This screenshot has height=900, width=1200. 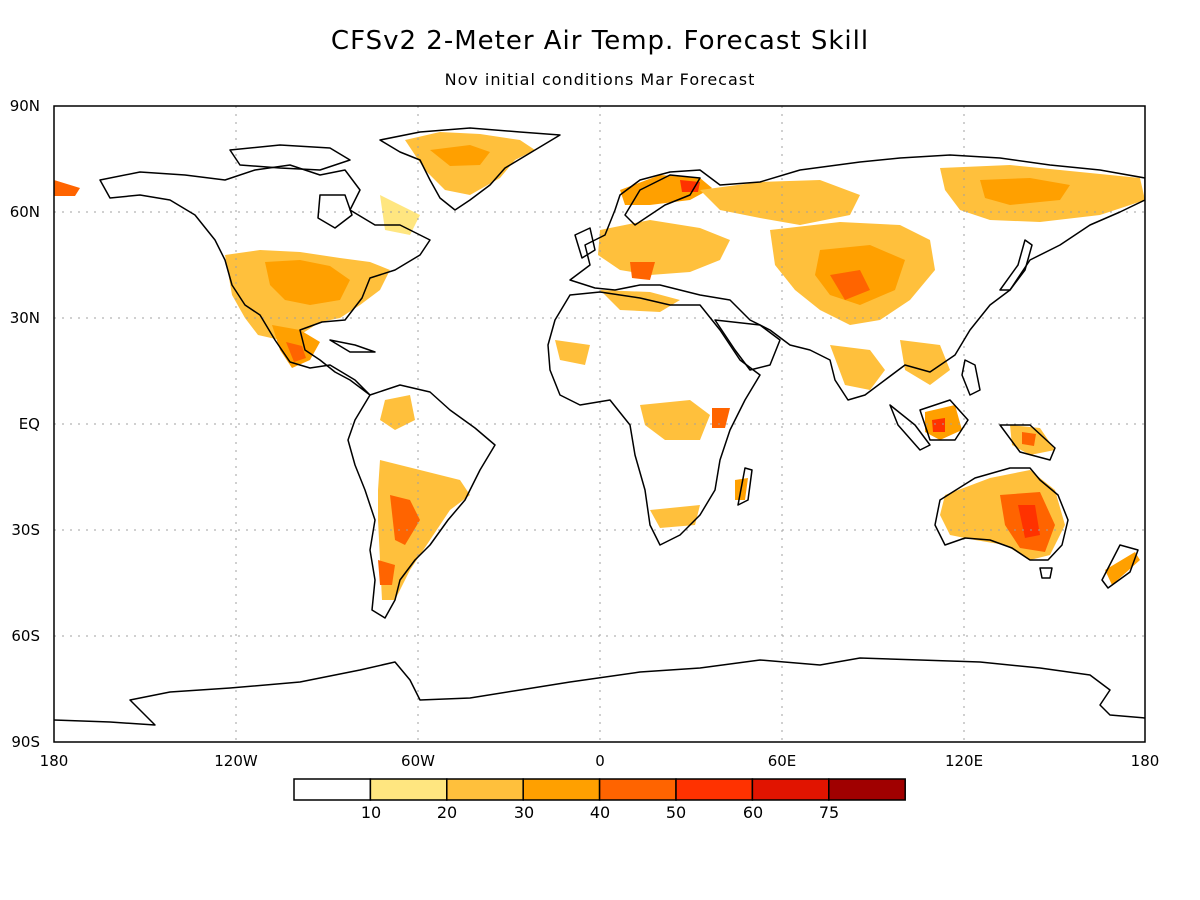 I want to click on skill-region-west-siberia, so click(x=780, y=202).